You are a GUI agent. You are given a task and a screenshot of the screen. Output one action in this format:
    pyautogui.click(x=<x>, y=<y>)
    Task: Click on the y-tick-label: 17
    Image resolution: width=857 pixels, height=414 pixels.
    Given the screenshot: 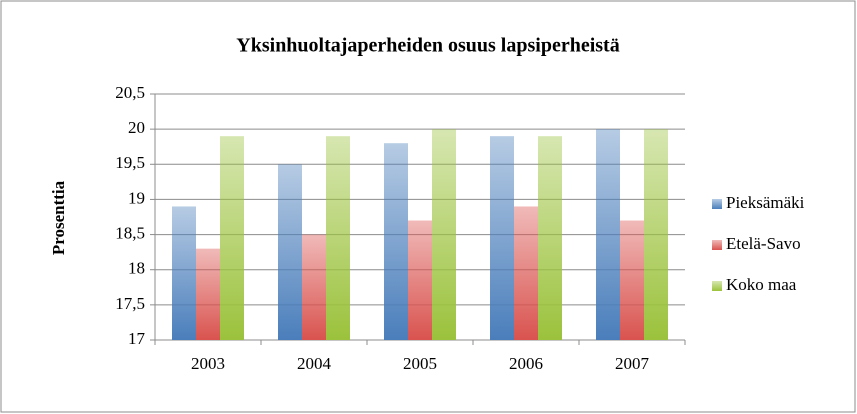 What is the action you would take?
    pyautogui.click(x=137, y=338)
    